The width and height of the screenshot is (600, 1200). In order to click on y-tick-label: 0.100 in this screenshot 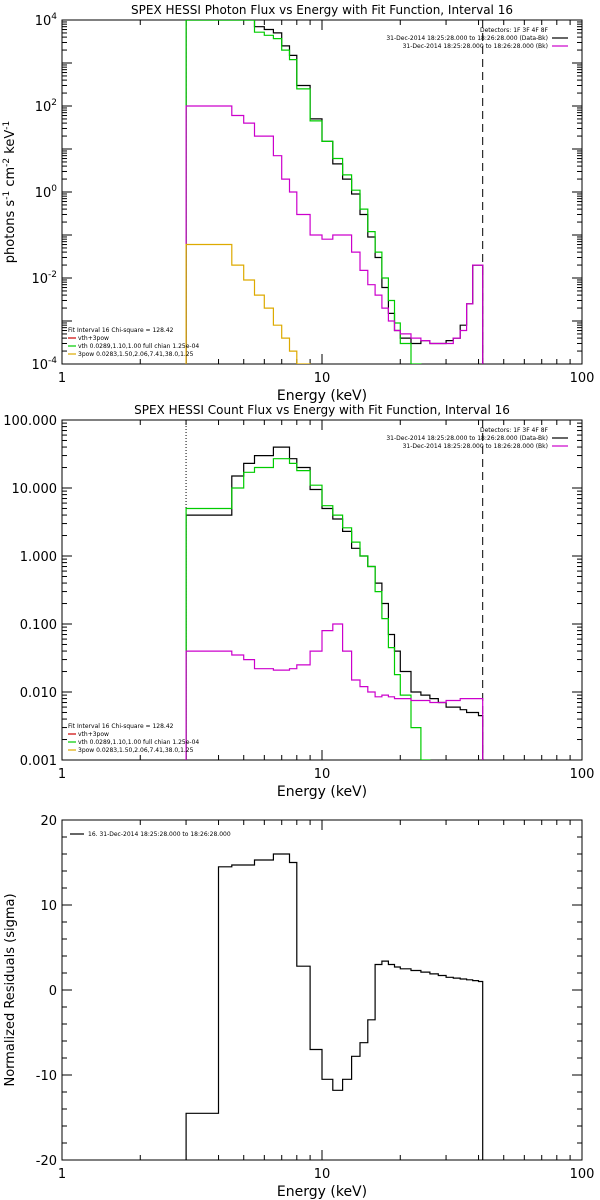, I will do `click(38, 625)`.